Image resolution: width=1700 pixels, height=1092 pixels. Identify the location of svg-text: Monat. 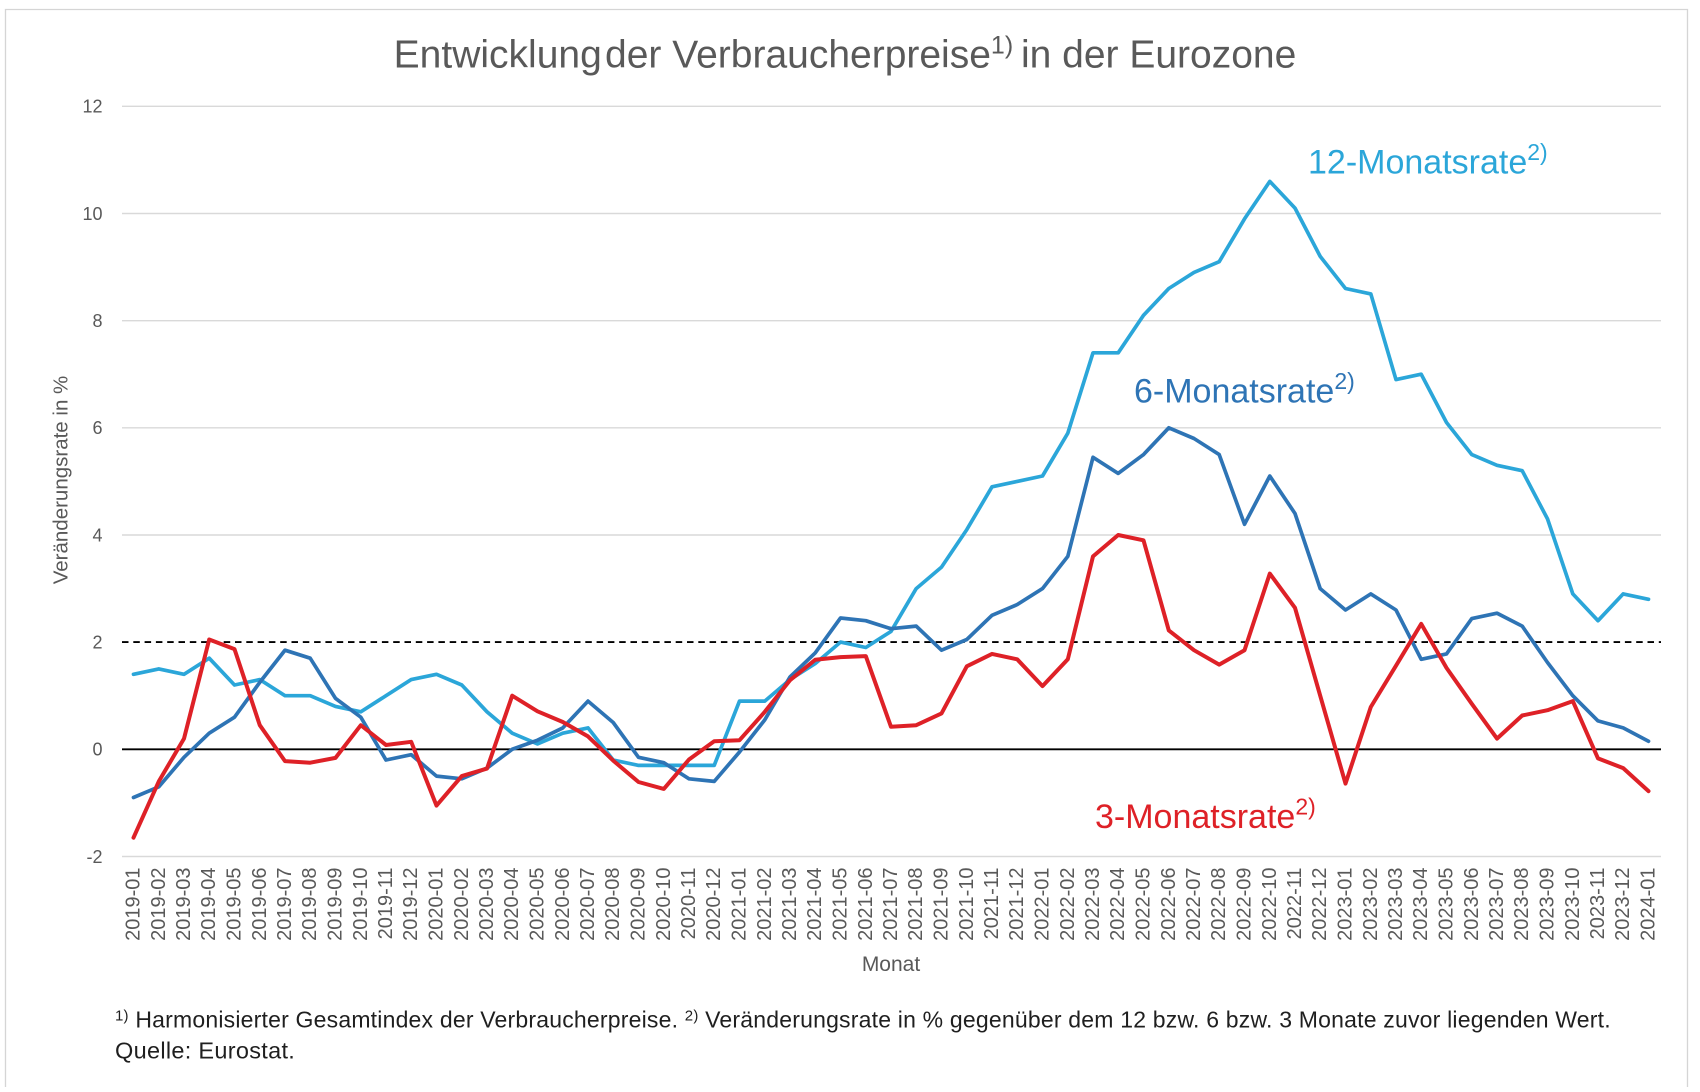
(891, 964).